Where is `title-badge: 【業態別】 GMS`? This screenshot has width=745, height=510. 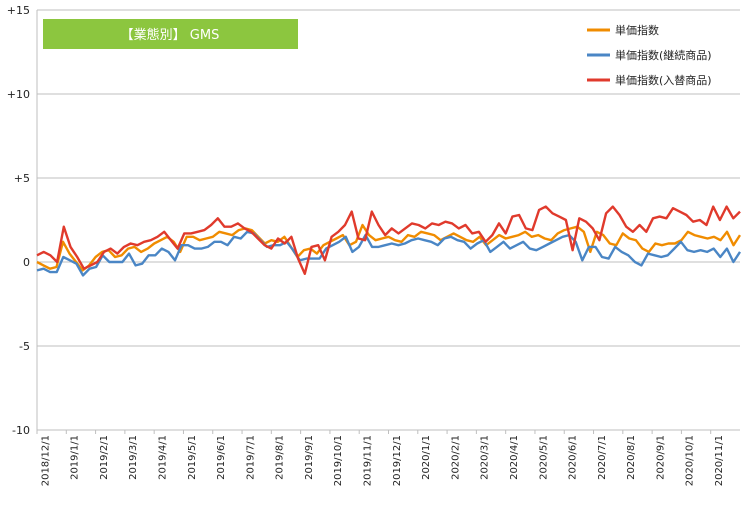 title-badge: 【業態別】 GMS is located at coordinates (170, 34).